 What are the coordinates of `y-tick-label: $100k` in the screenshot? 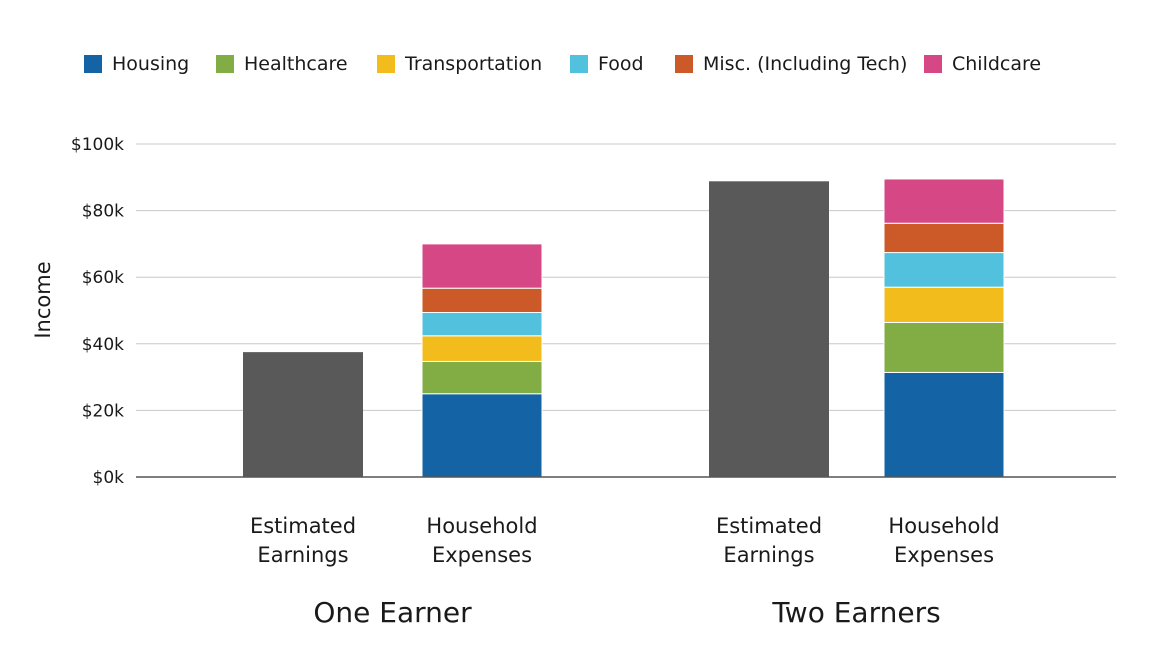 It's located at (97, 145).